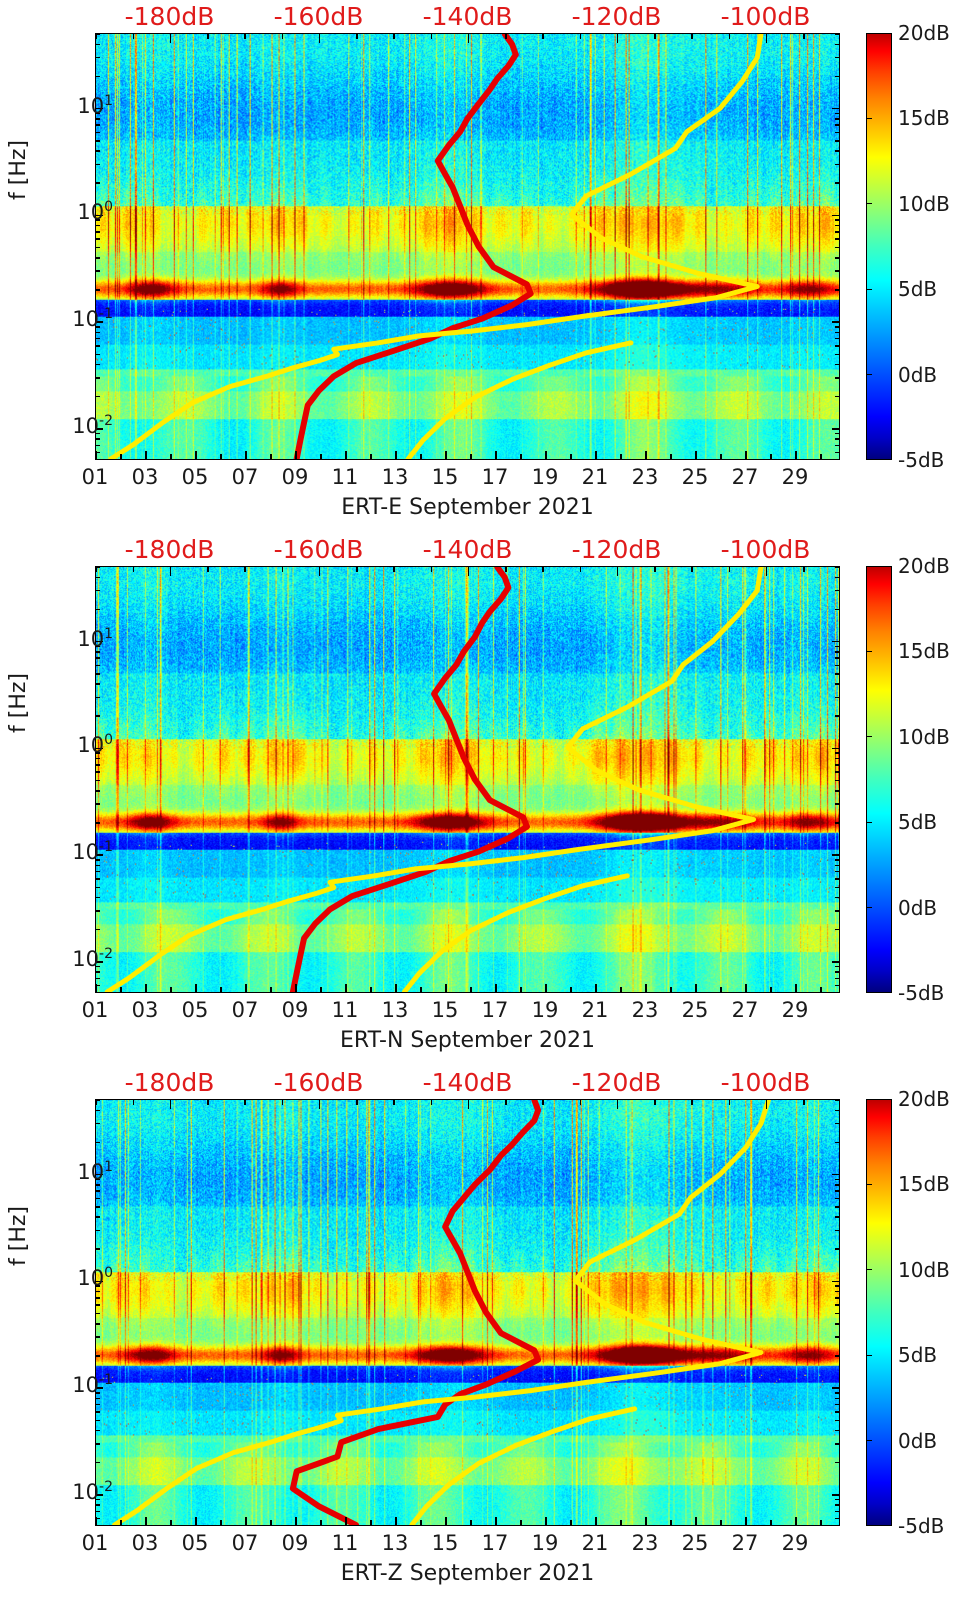  I want to click on x-axis-tick-label: 09, so click(295, 1010).